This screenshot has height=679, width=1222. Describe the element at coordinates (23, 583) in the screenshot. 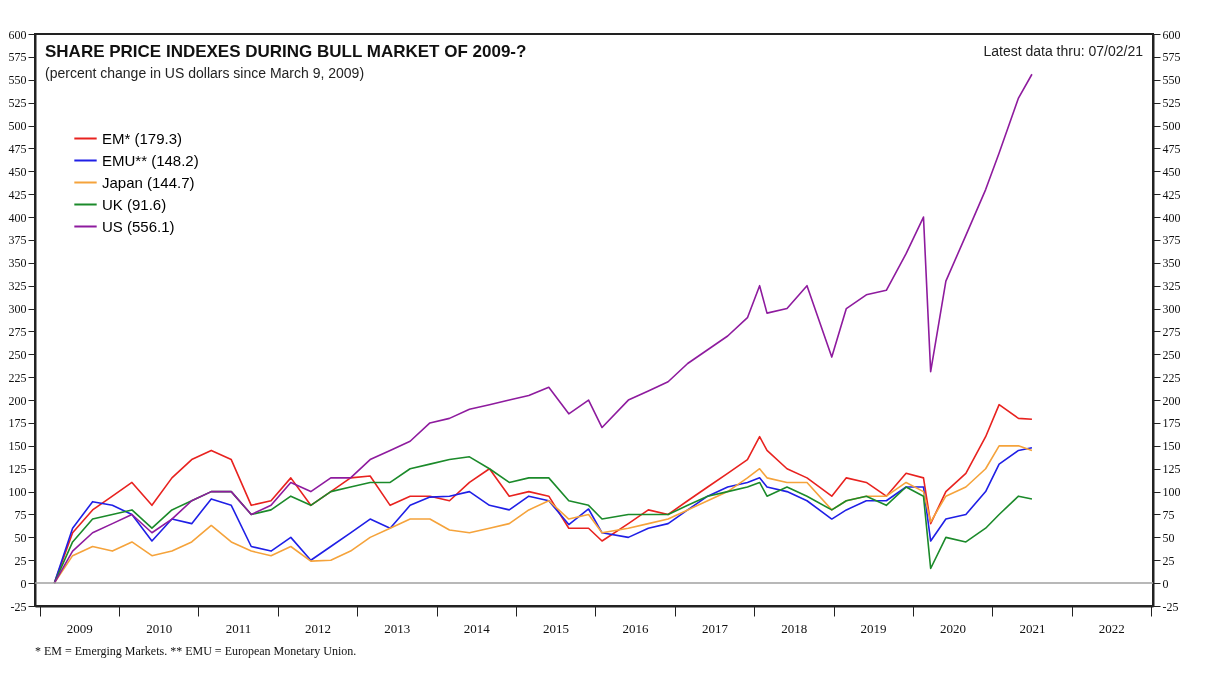

I see `y-tick-label: 0` at that location.